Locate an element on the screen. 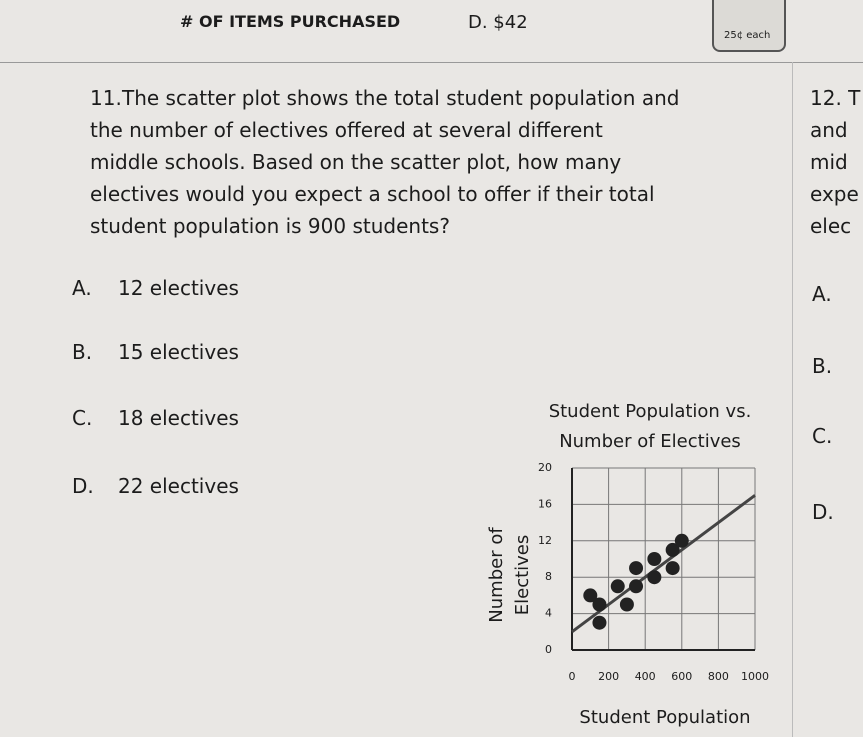  next-option: B. is located at coordinates (822, 366).